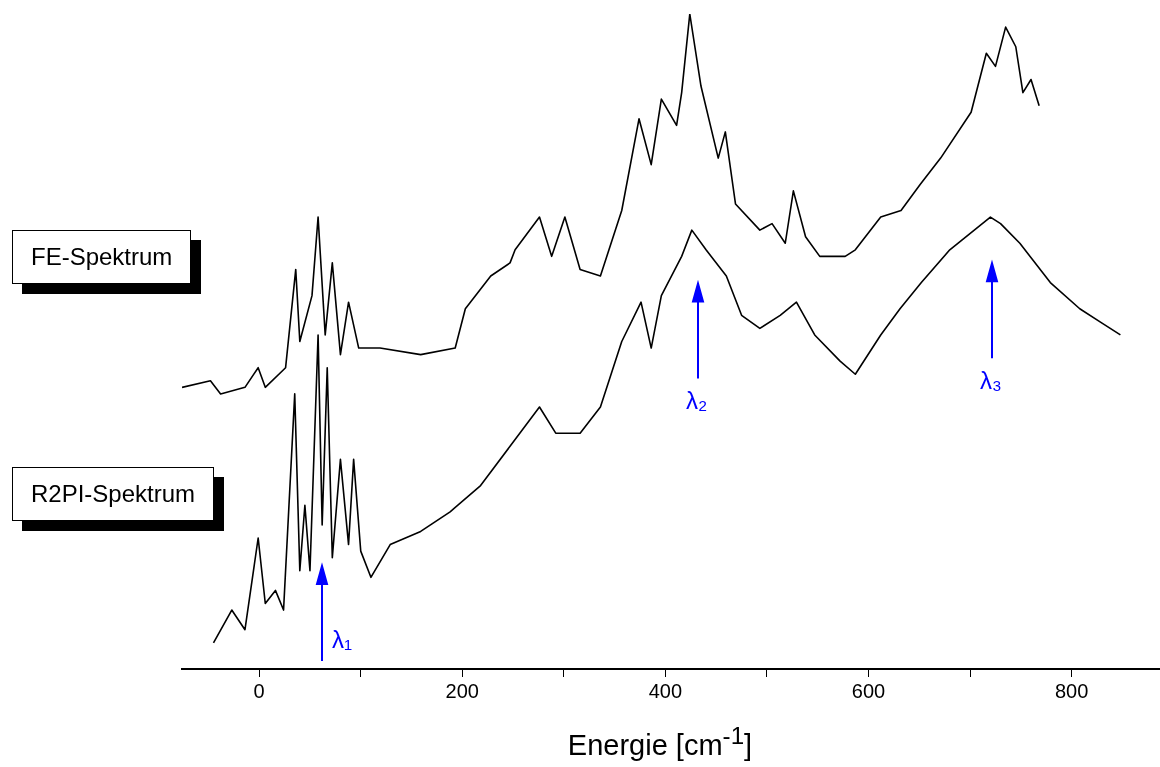  I want to click on x-tick-label: 600, so click(868, 690).